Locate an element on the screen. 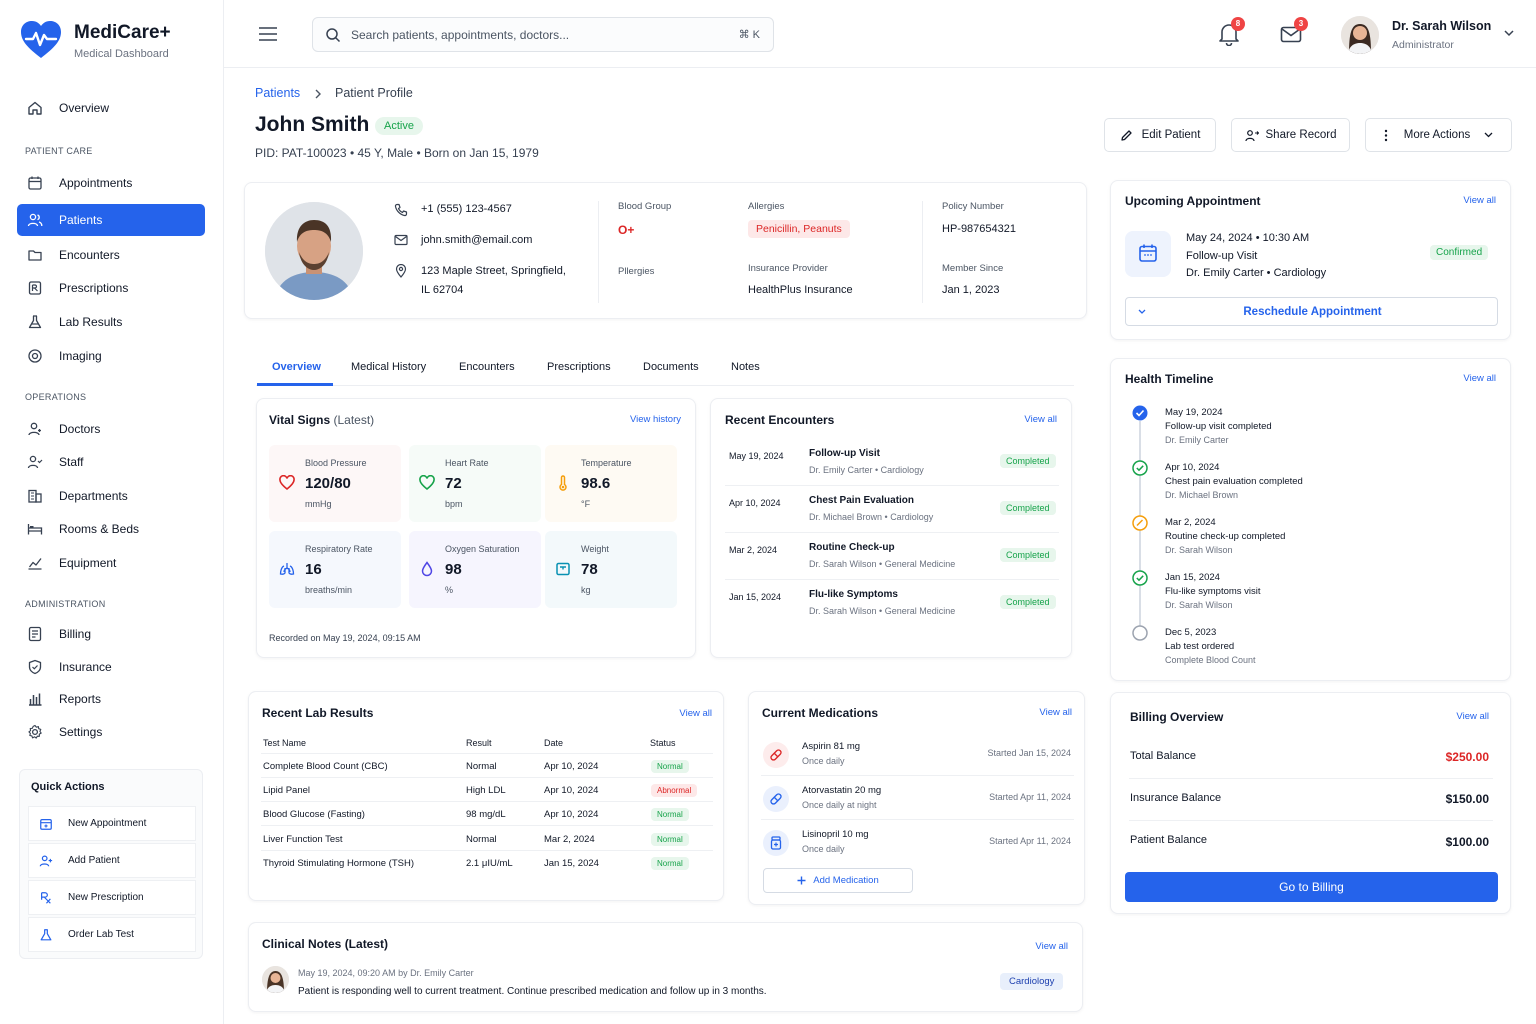 The height and width of the screenshot is (1024, 1536). calendar-icon is located at coordinates (1148, 253).